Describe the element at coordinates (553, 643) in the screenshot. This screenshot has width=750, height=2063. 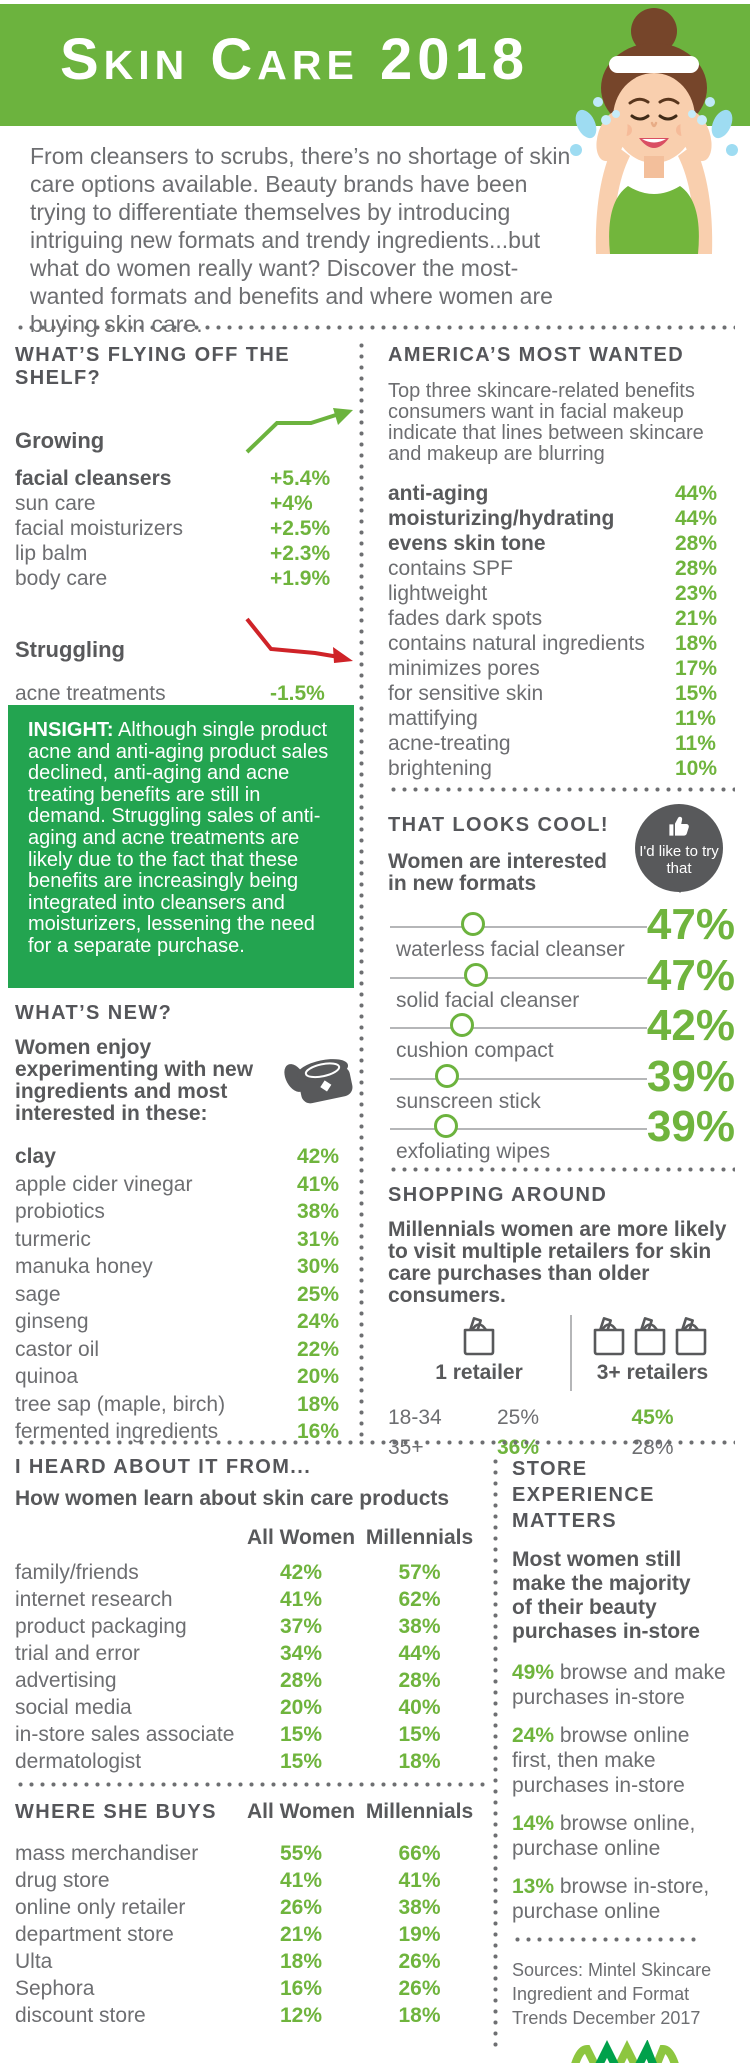
I see `list-item: contains natural ingredients 18%` at that location.